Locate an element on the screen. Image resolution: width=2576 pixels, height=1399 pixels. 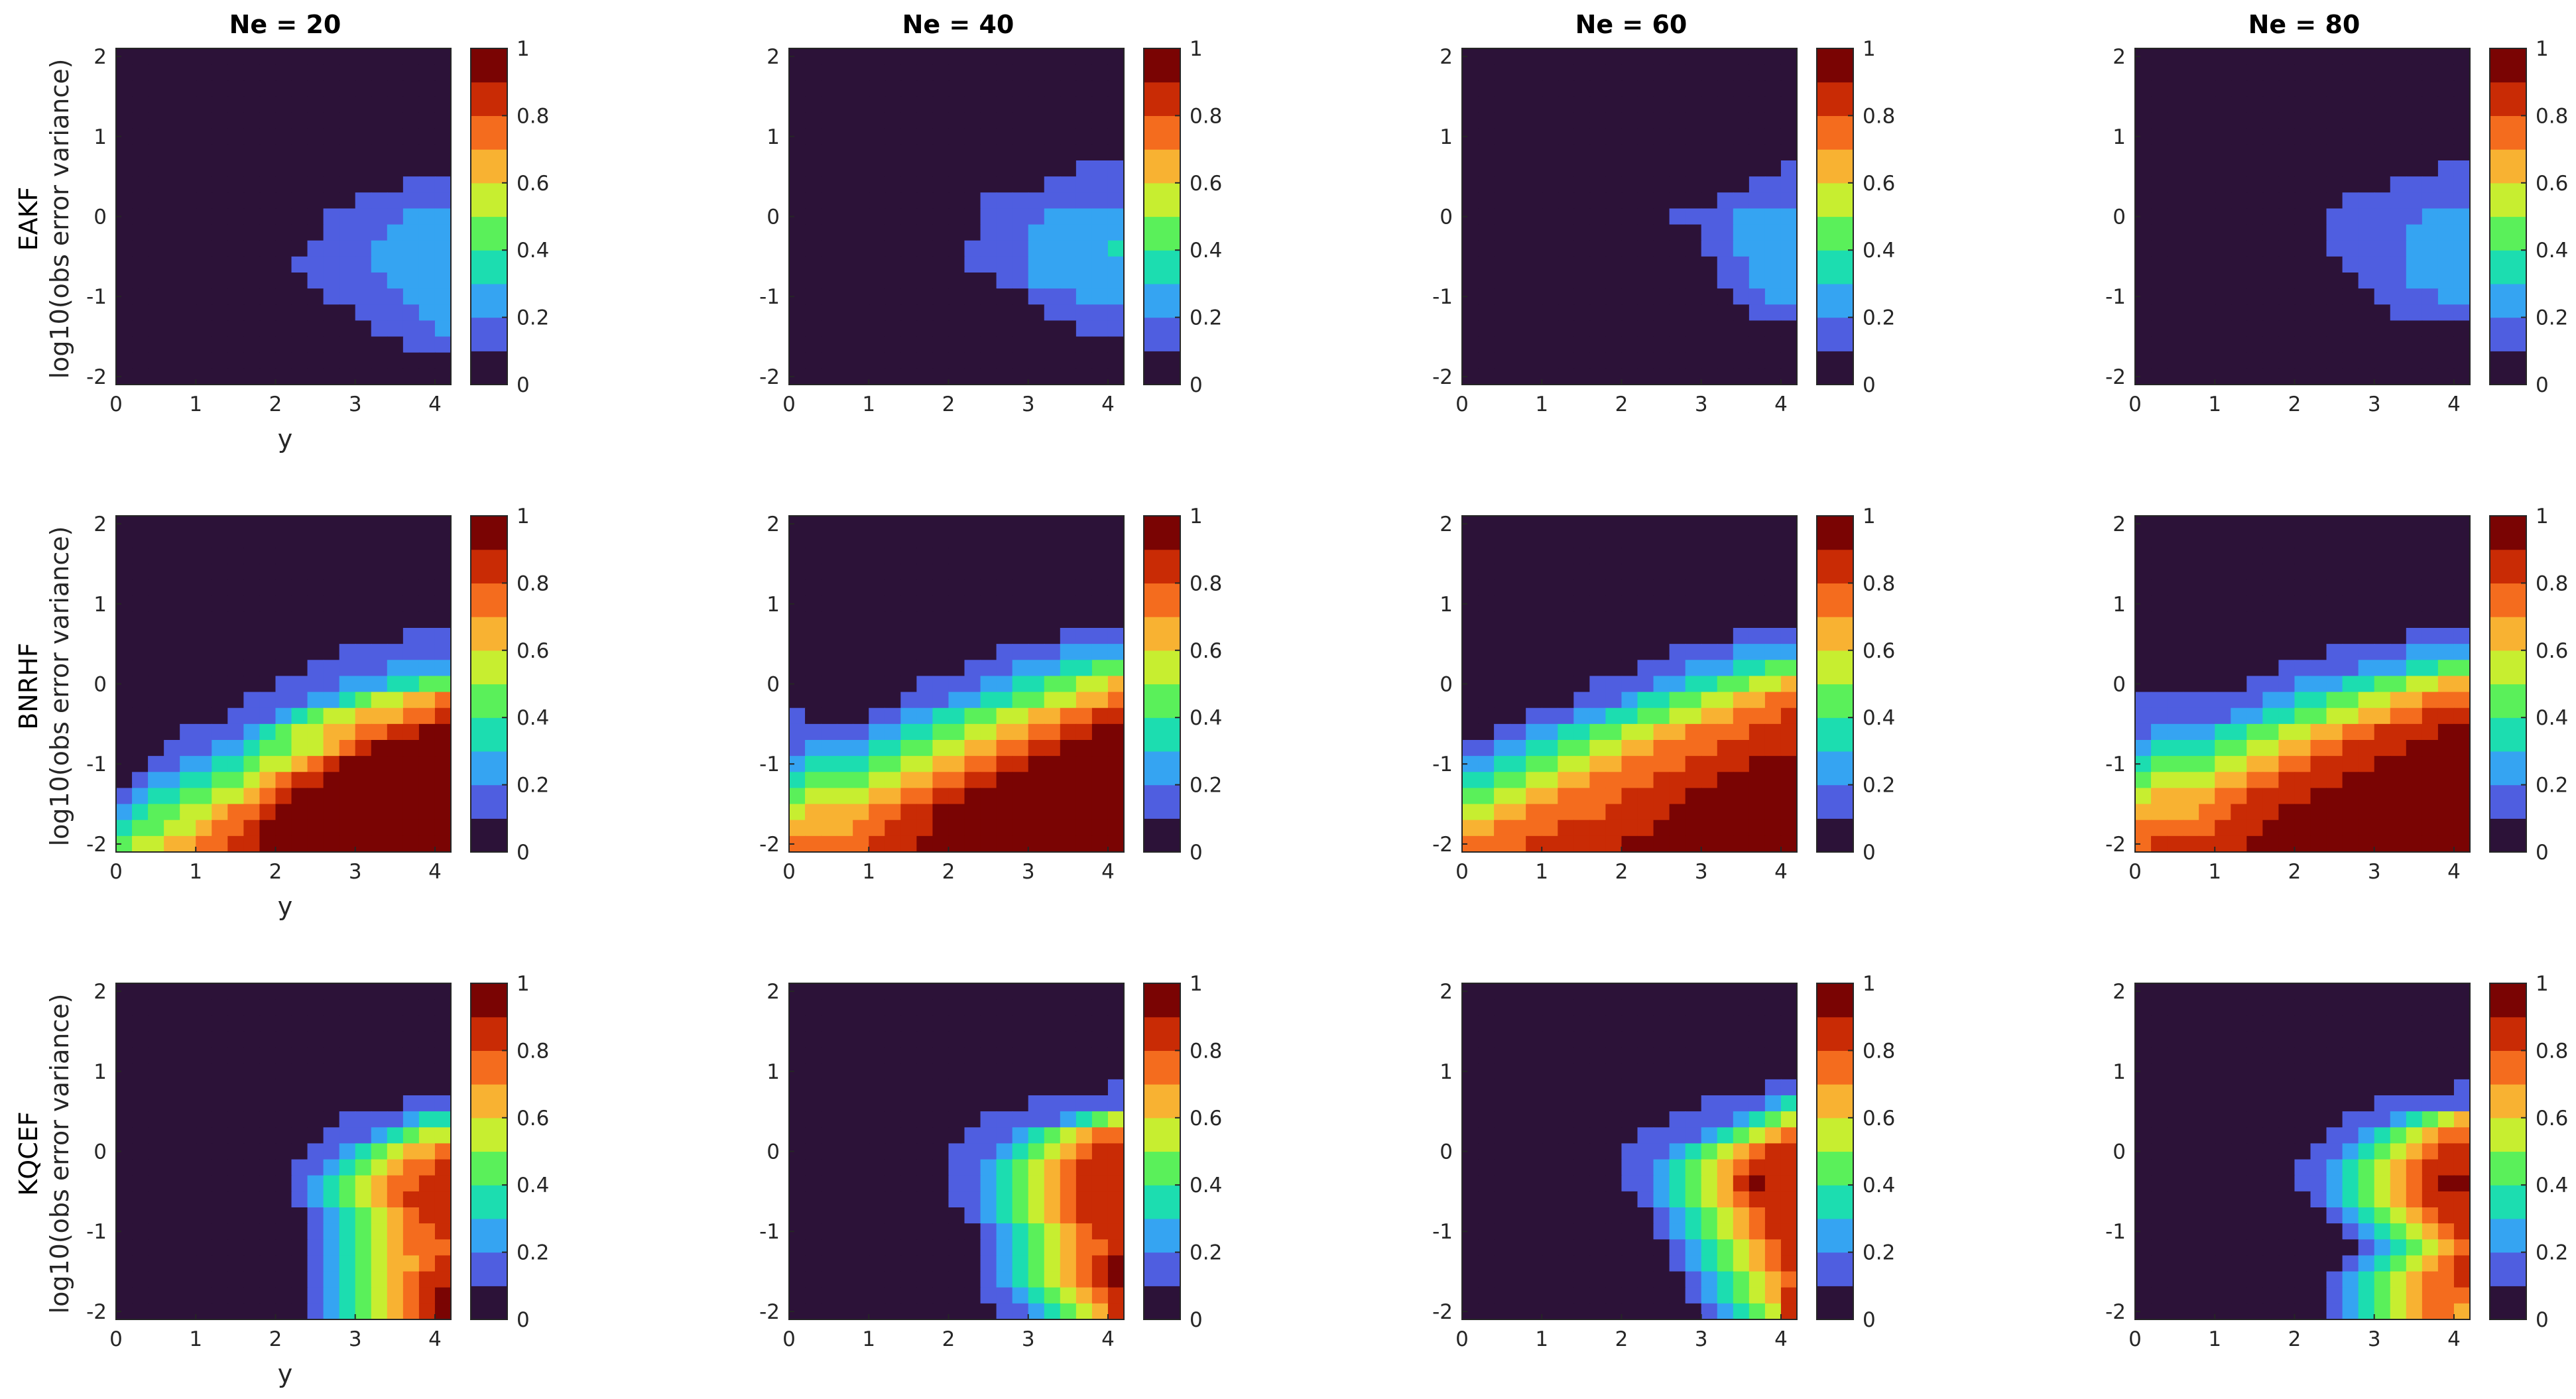
colorbar-tick-label: 1 is located at coordinates (523, 49).